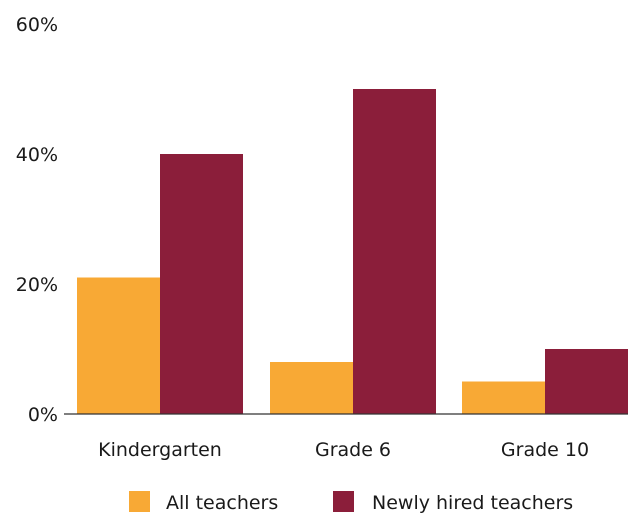 This screenshot has height=515, width=638. I want to click on legend-label: Newly hired teachers, so click(472, 503).